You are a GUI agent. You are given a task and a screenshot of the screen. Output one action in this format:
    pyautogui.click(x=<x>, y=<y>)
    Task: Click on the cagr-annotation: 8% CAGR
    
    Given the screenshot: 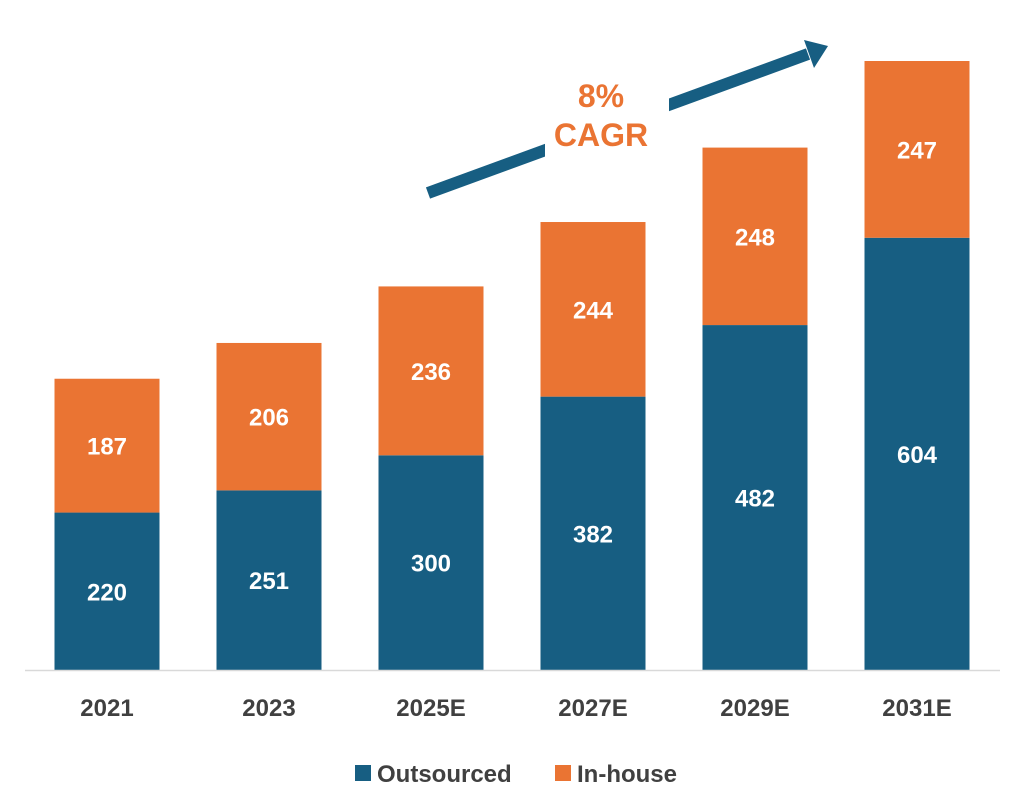 What is the action you would take?
    pyautogui.click(x=626, y=119)
    